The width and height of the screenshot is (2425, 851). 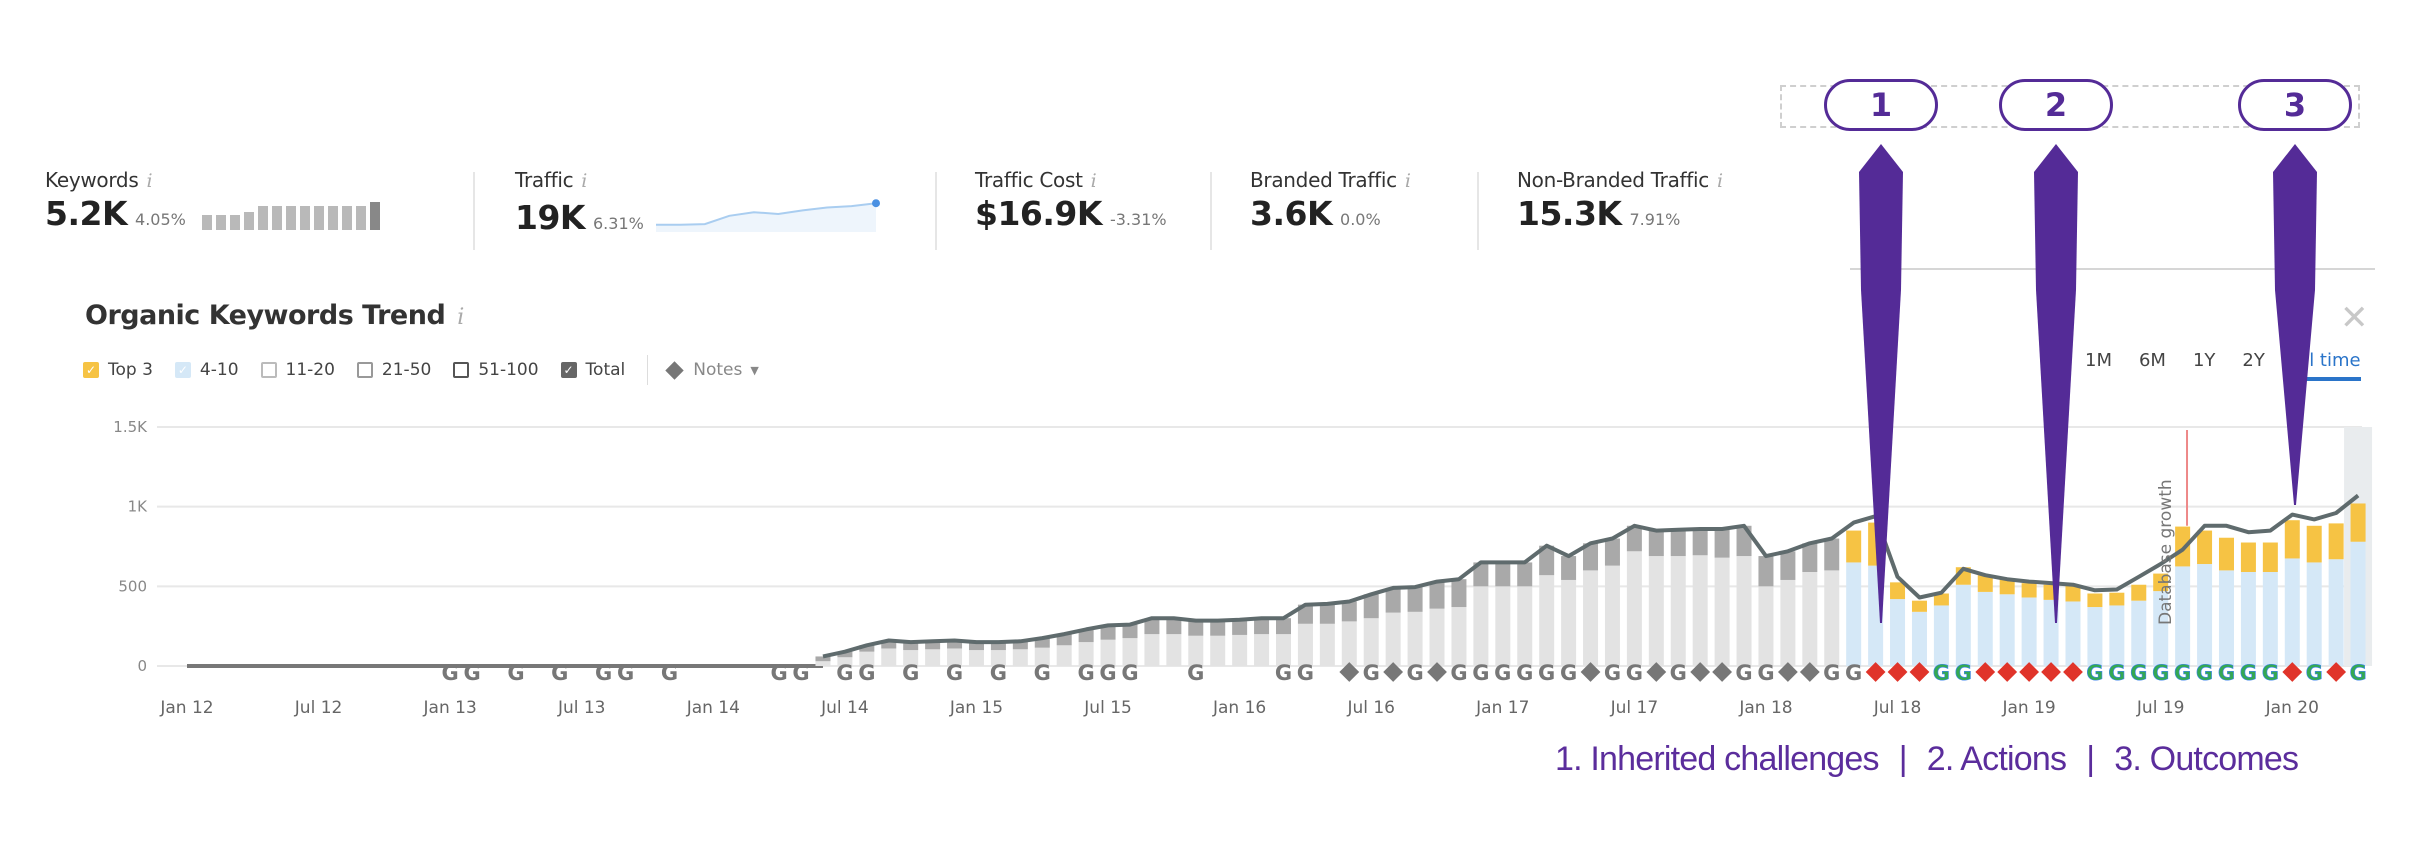 I want to click on legend-11-20: 11-20, so click(x=297, y=370).